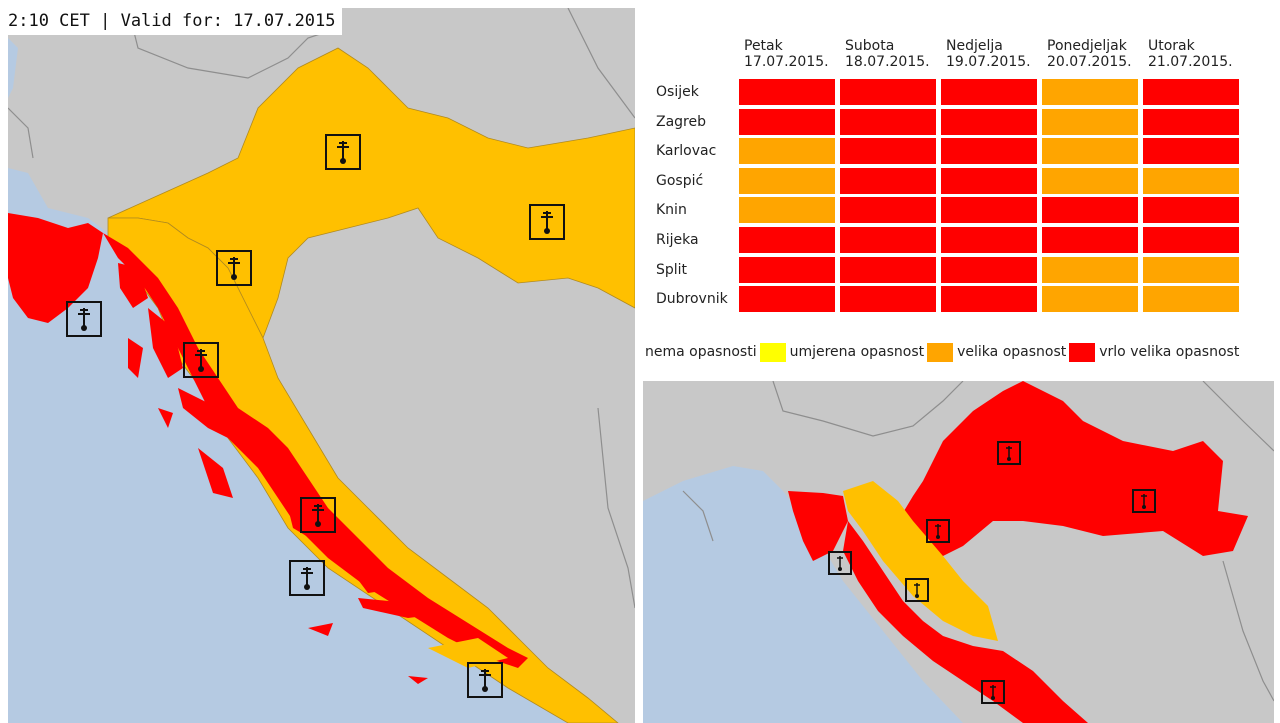 The height and width of the screenshot is (723, 1280). Describe the element at coordinates (175, 21) in the screenshot. I see `validity-label: 2:10 CET | Valid for: 17.07.2015` at that location.